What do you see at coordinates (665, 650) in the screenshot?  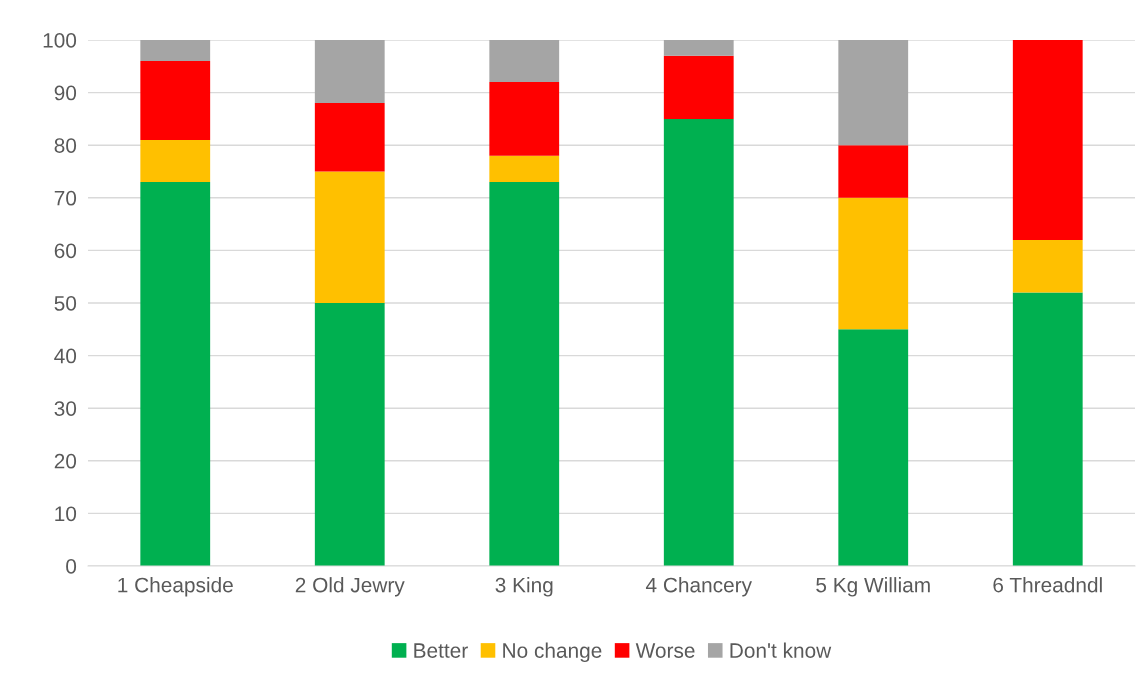 I see `legend-label: Worse` at bounding box center [665, 650].